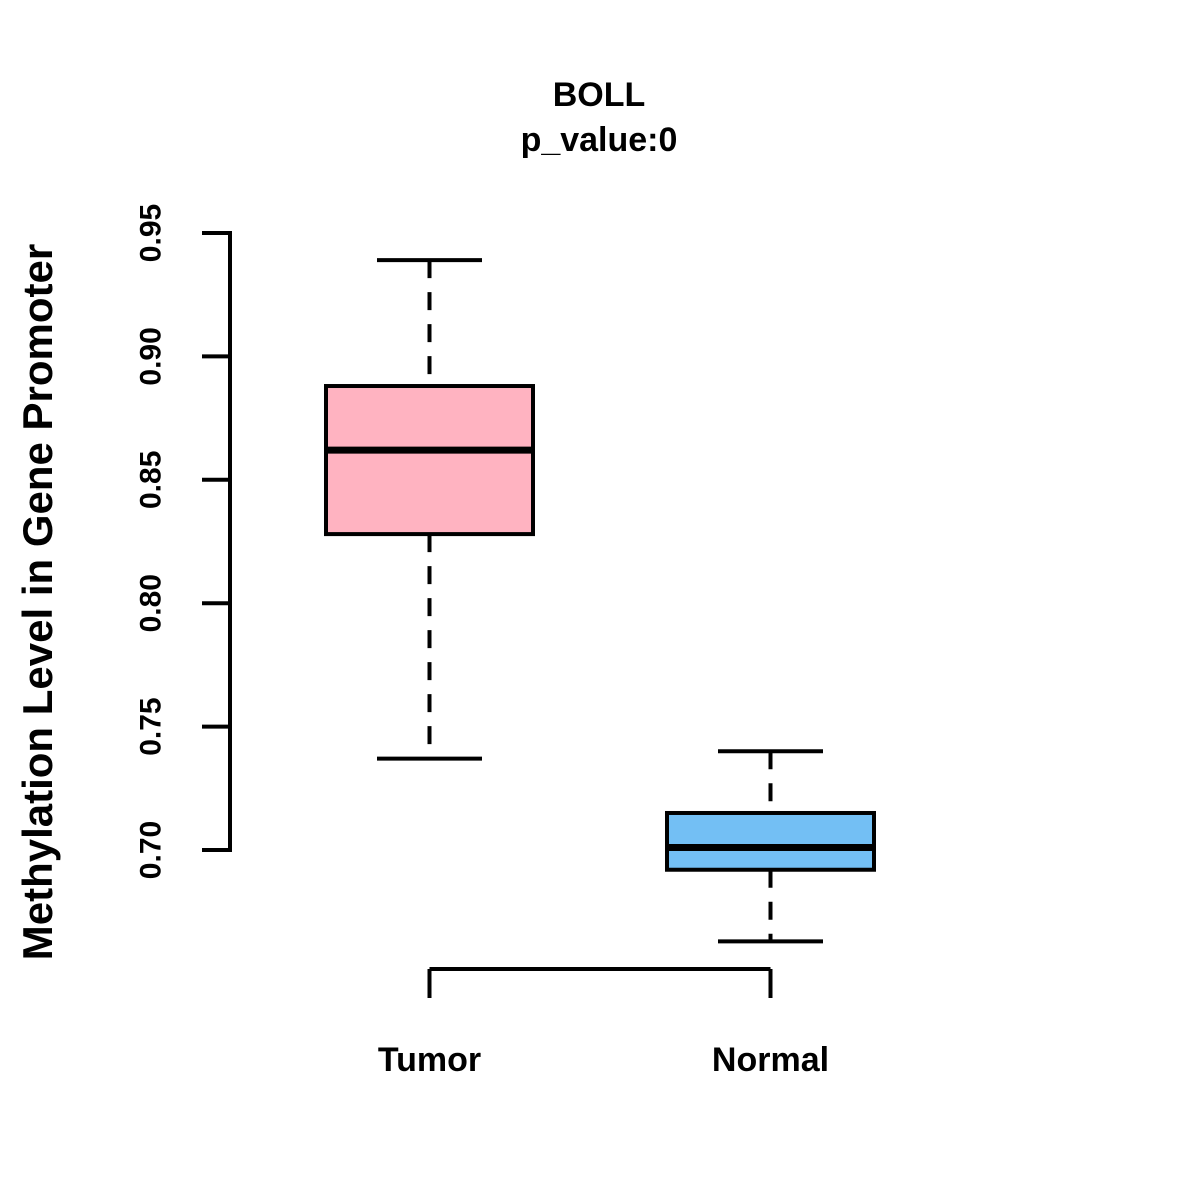 This screenshot has width=1200, height=1200. What do you see at coordinates (151, 356) in the screenshot?
I see `y-tick-label: 0.90` at bounding box center [151, 356].